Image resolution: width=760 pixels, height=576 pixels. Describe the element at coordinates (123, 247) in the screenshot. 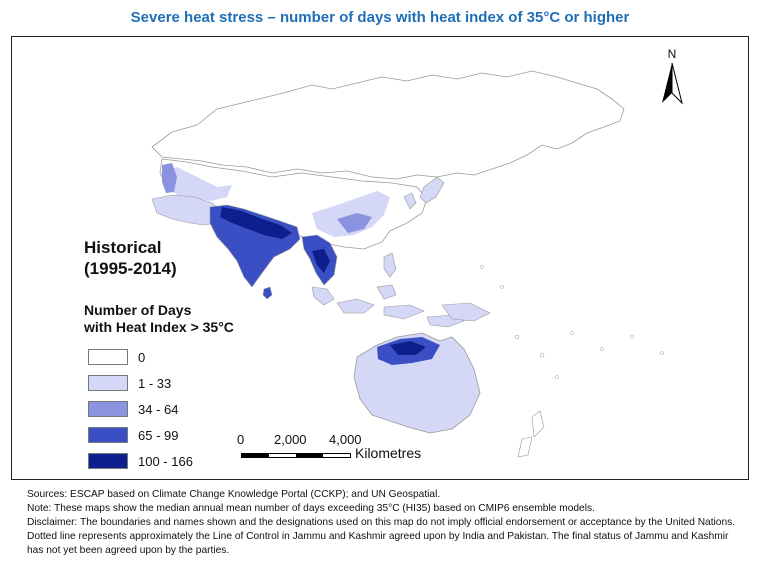

I see `period-line1: Historical` at that location.